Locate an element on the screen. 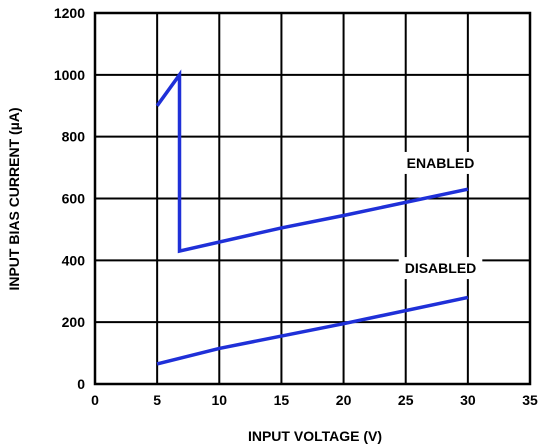  y-tick-label: 400 is located at coordinates (74, 260).